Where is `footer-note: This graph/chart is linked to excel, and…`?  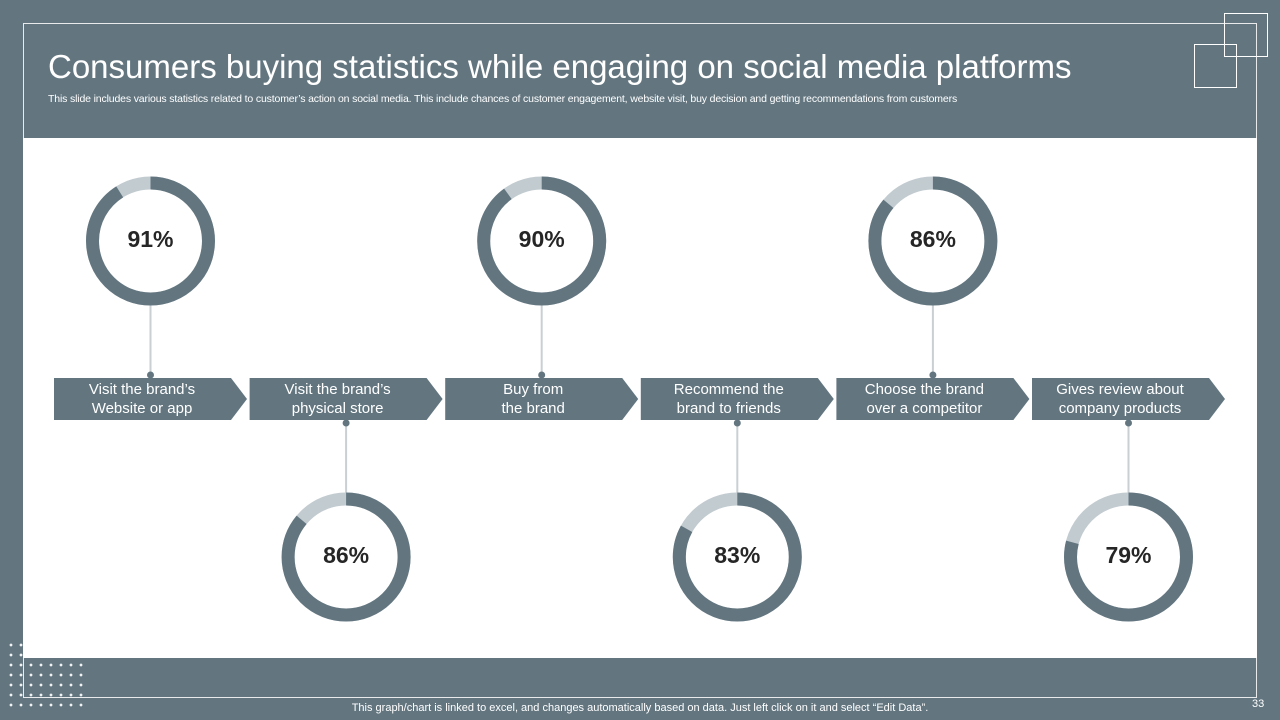 footer-note: This graph/chart is linked to excel, and… is located at coordinates (640, 708).